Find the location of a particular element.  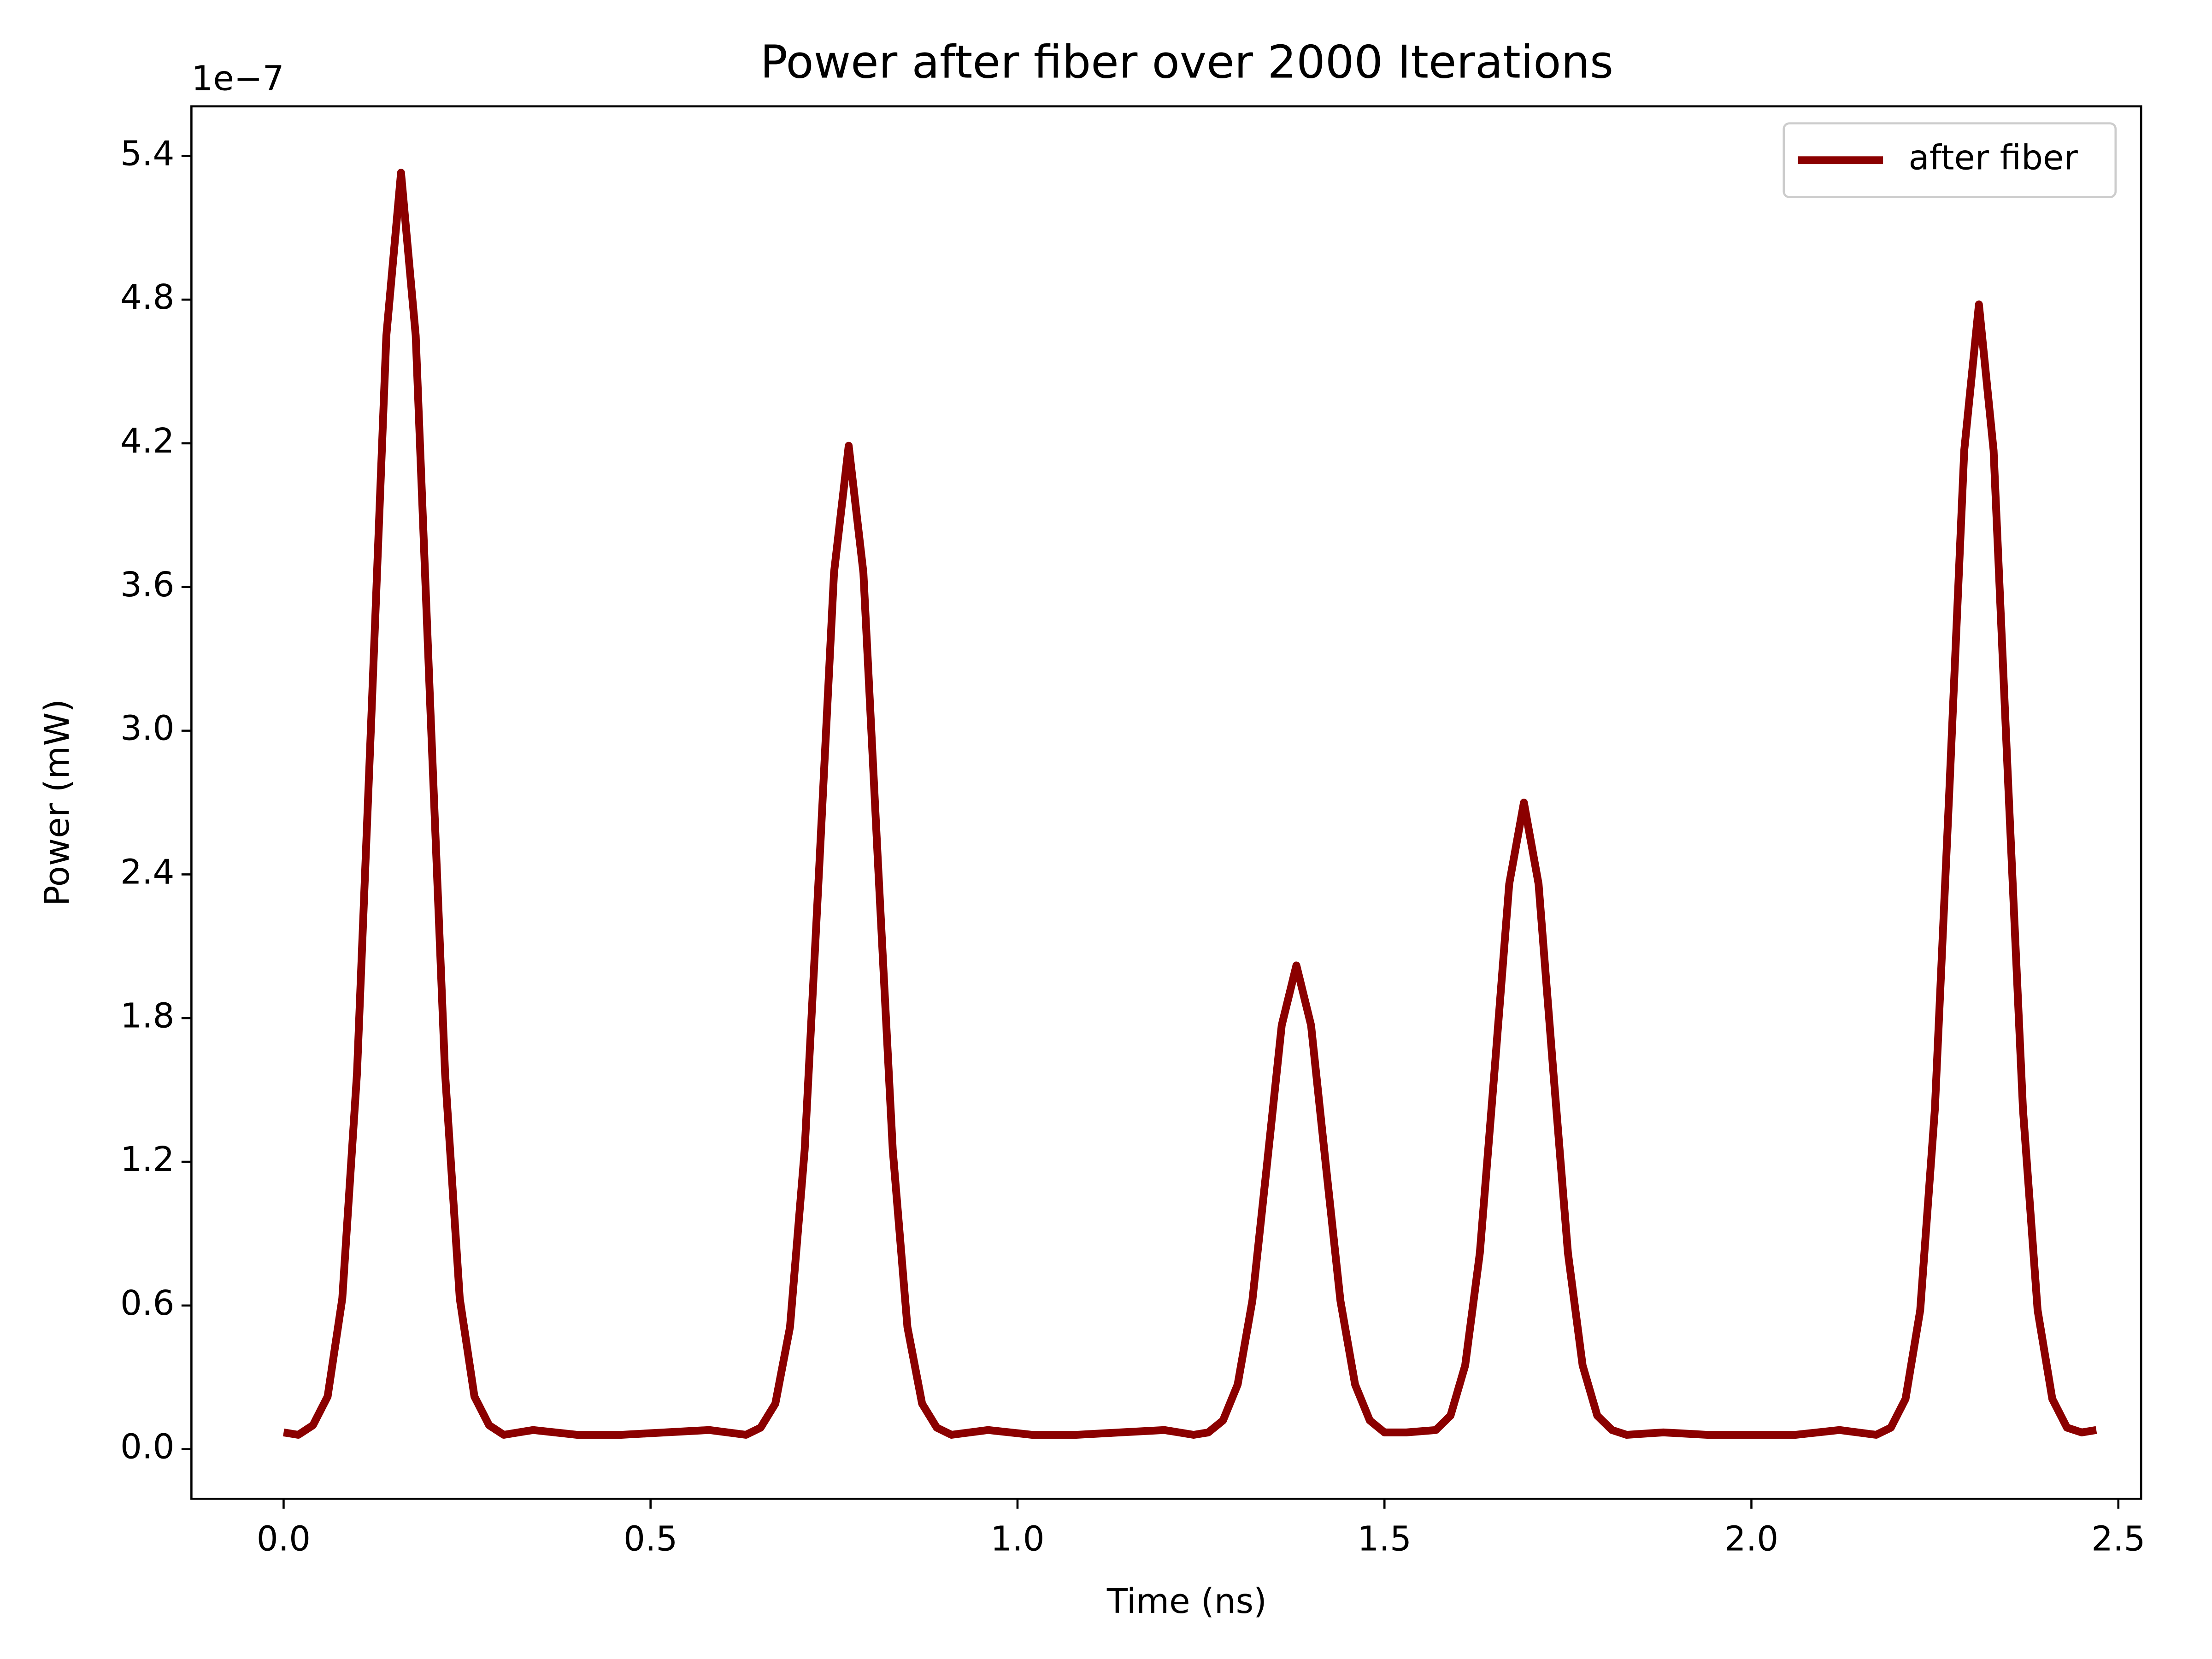

y-axis-label: Power (mW) is located at coordinates (57, 802).